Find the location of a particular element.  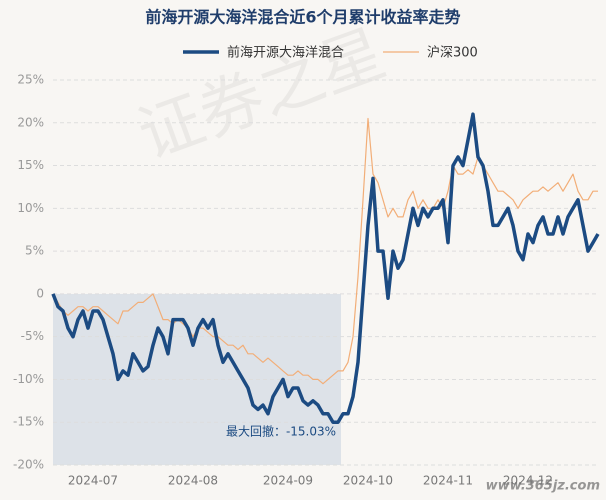

x-tick-label: 2024-10 is located at coordinates (368, 481).